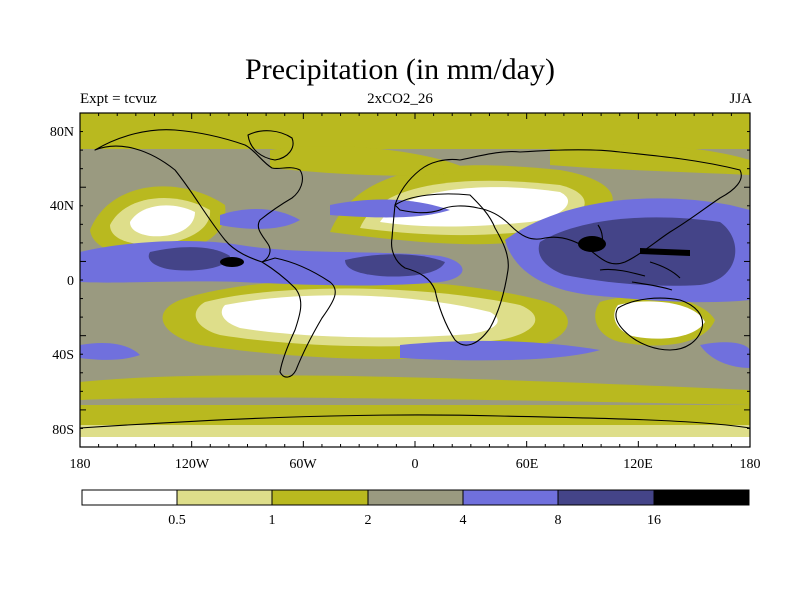  What do you see at coordinates (659, 320) in the screenshot?
I see `australia-dry` at bounding box center [659, 320].